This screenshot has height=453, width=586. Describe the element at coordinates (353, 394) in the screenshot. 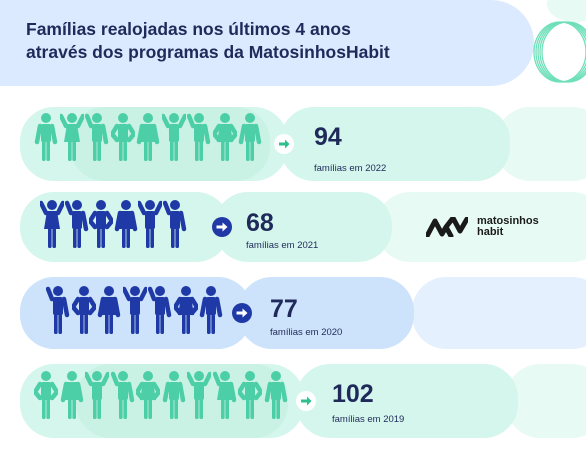

I see `row-2019-value: 102` at that location.